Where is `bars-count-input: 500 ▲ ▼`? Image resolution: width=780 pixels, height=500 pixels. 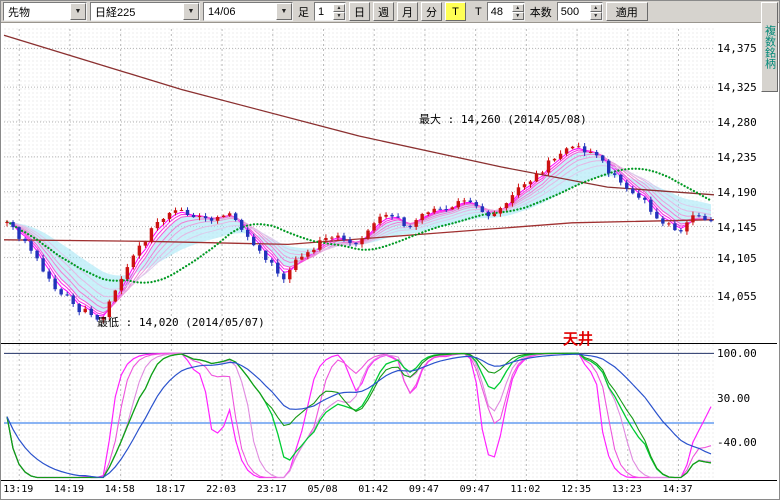
bars-count-input: 500 ▲ ▼ is located at coordinates (579, 11).